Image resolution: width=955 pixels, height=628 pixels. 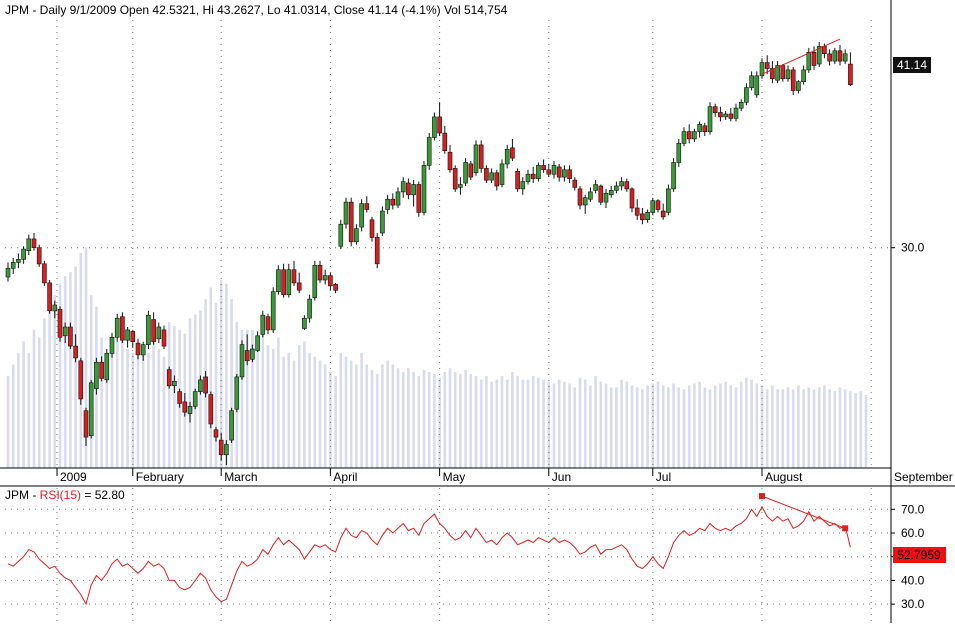 What do you see at coordinates (919, 555) in the screenshot?
I see `rsi-tag-bg` at bounding box center [919, 555].